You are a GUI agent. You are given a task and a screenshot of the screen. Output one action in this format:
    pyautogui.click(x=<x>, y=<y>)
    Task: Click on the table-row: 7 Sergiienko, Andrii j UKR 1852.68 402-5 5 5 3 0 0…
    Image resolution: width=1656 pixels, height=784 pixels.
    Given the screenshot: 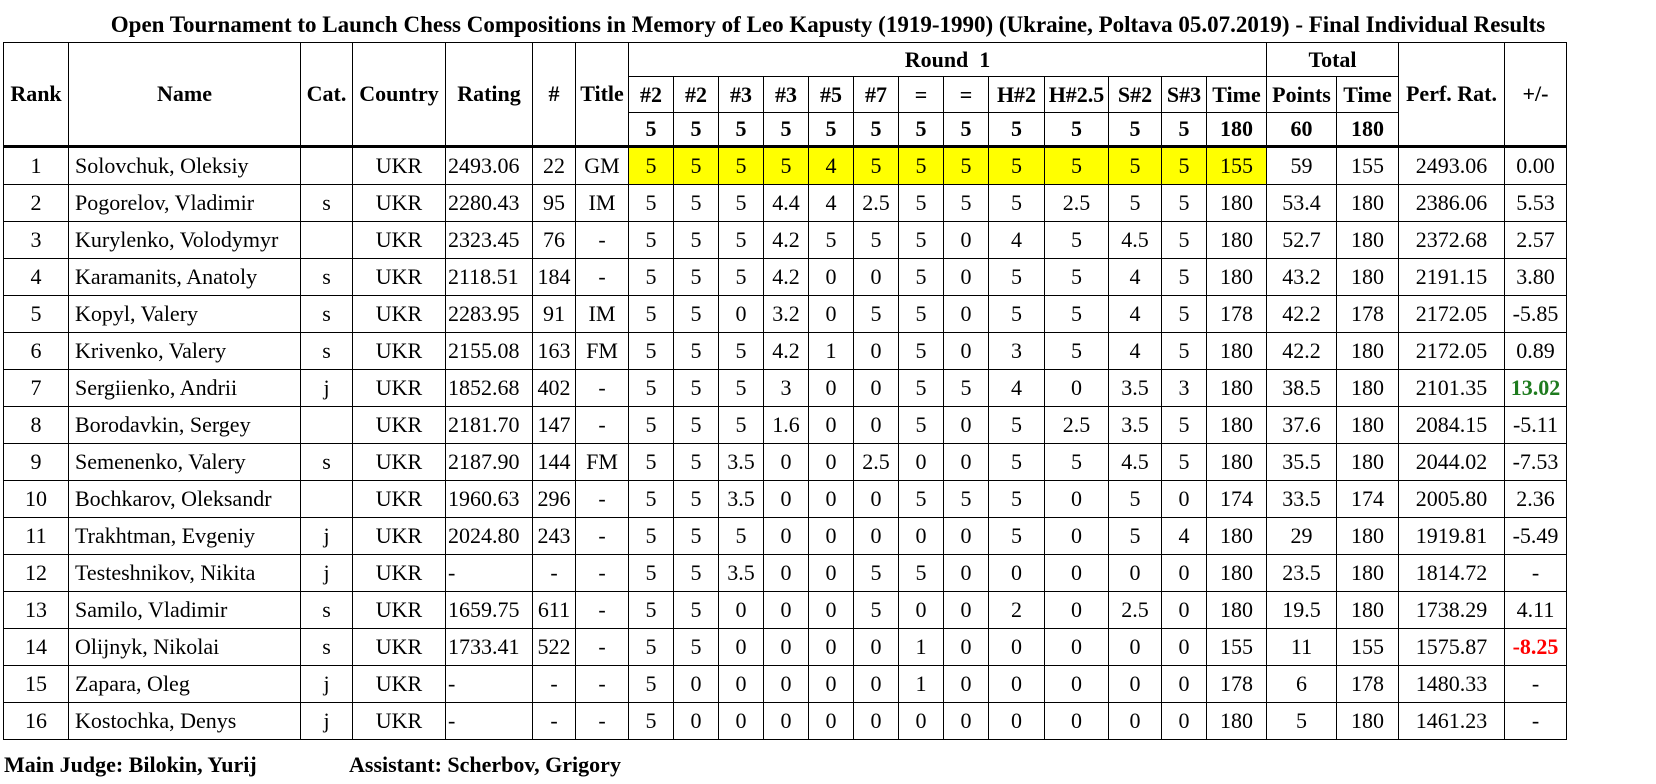 What is the action you would take?
    pyautogui.click(x=785, y=388)
    